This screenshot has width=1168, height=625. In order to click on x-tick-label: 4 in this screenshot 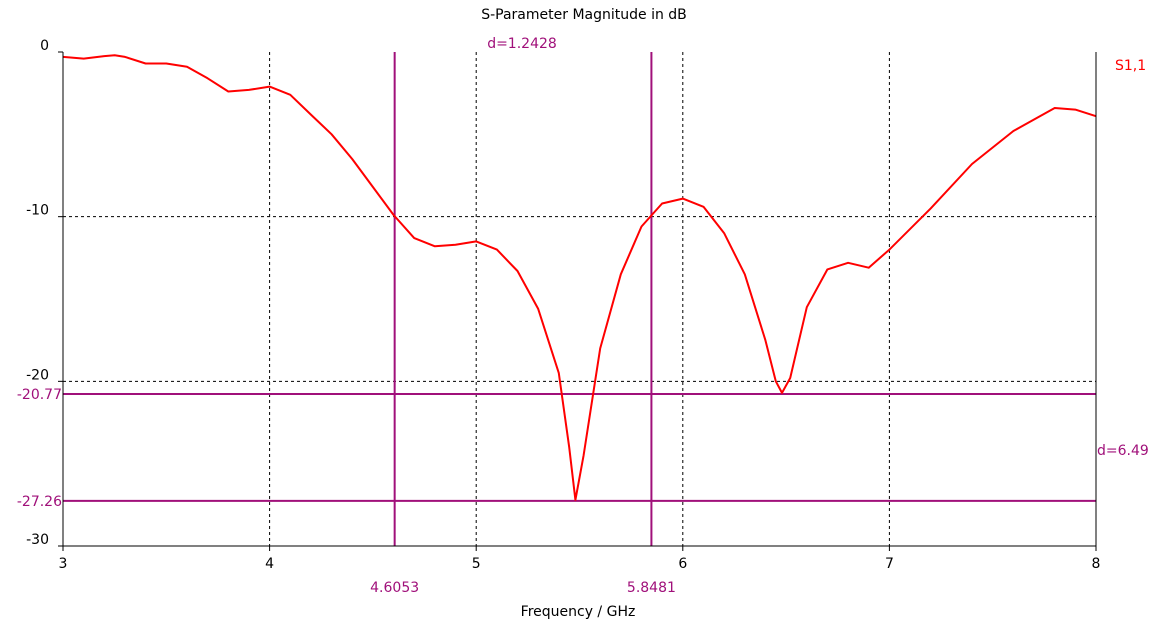, I will do `click(269, 564)`.